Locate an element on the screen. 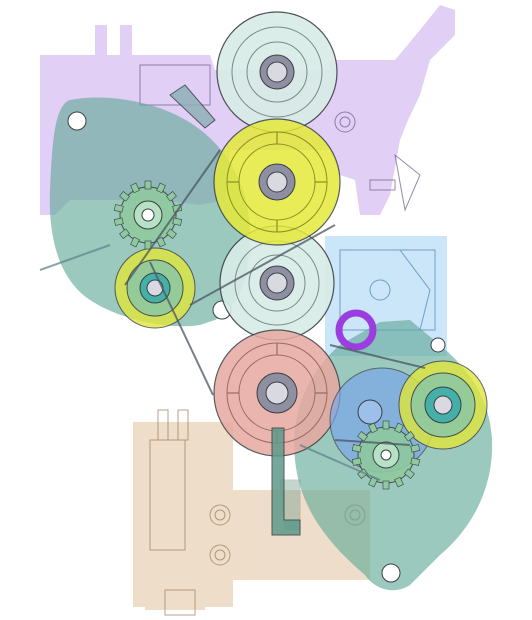  yellow-pulley-right is located at coordinates (443, 405).